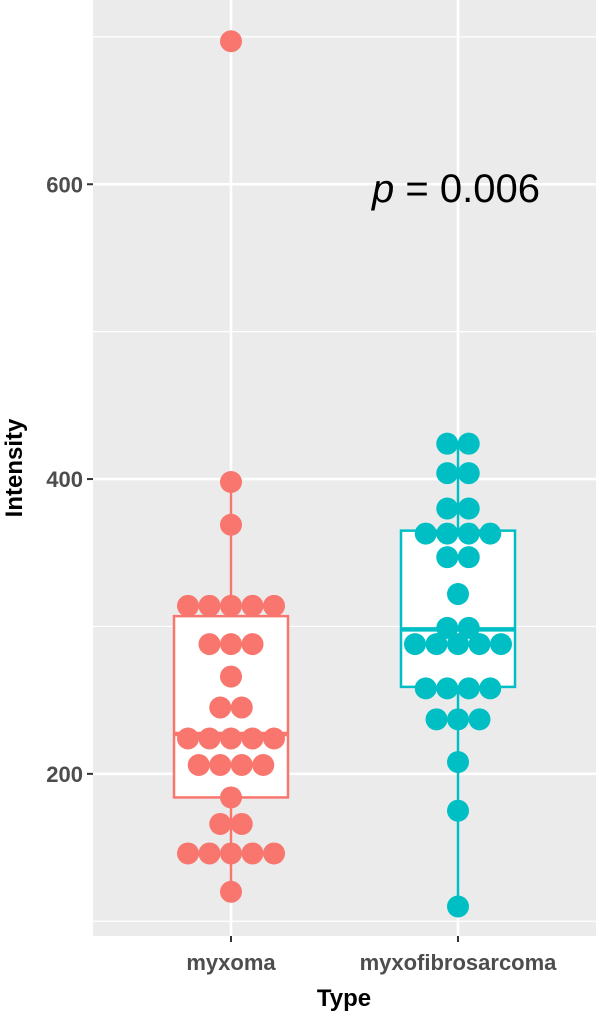 This screenshot has width=596, height=1013. Describe the element at coordinates (344, 998) in the screenshot. I see `x-axis-title: Type` at that location.